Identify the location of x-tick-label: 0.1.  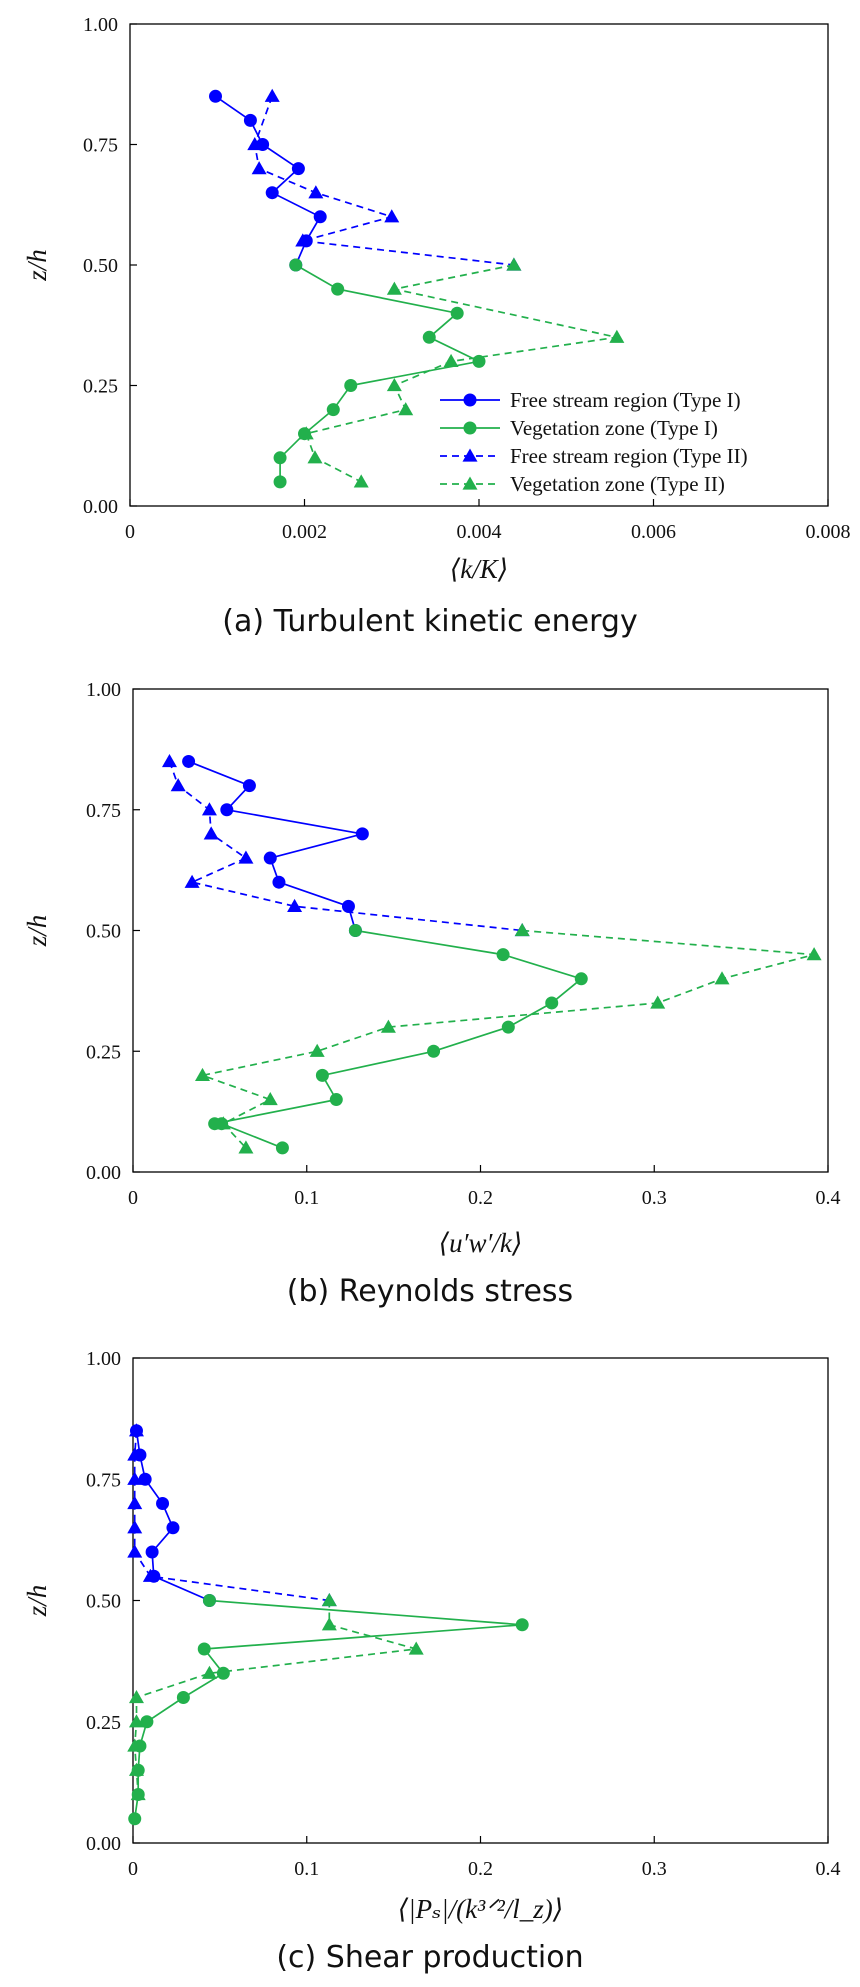
(306, 1198).